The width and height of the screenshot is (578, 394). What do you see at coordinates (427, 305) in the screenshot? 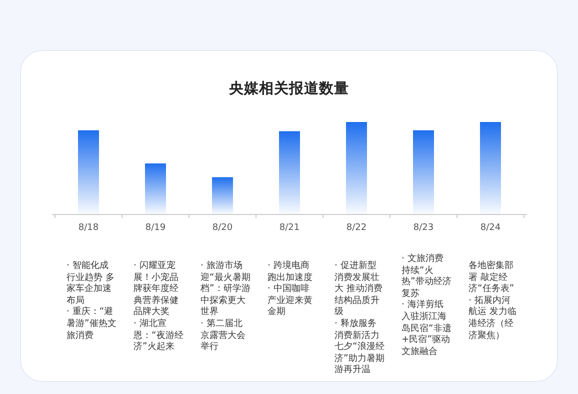
I see `text: · 文旅消费持续“火热”带动经济复苏 · 海洋剪纸入驻浙江海岛民宿“非遗+民宿”驱动文旅融合` at bounding box center [427, 305].